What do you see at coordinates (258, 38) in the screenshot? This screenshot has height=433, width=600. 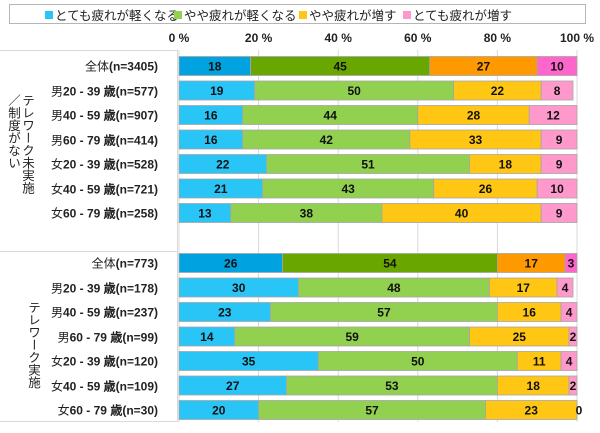 I see `x-tick-label: 20 %` at bounding box center [258, 38].